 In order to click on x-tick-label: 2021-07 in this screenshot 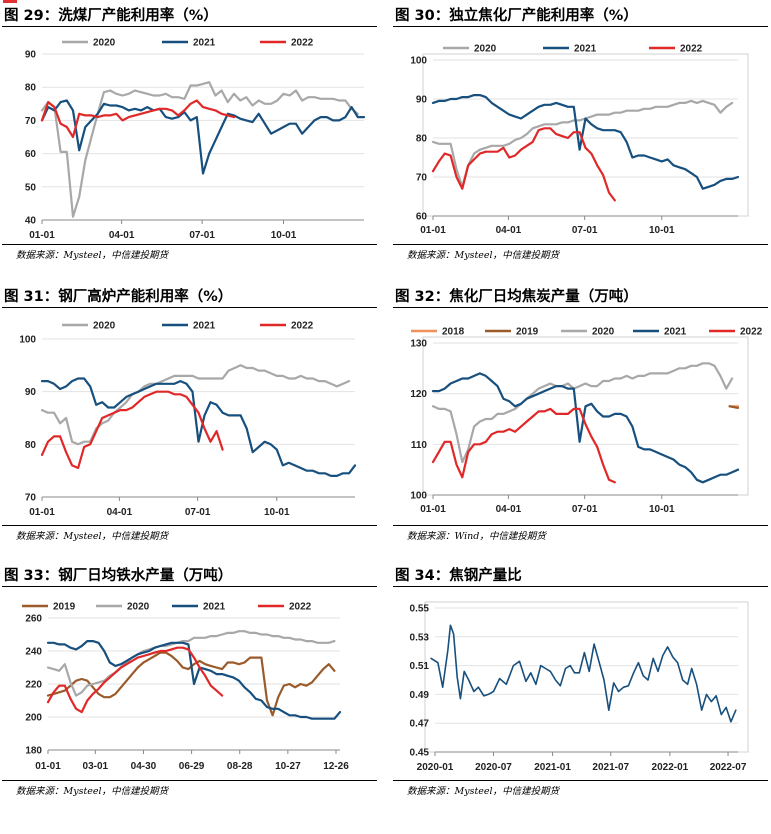, I will do `click(610, 767)`.